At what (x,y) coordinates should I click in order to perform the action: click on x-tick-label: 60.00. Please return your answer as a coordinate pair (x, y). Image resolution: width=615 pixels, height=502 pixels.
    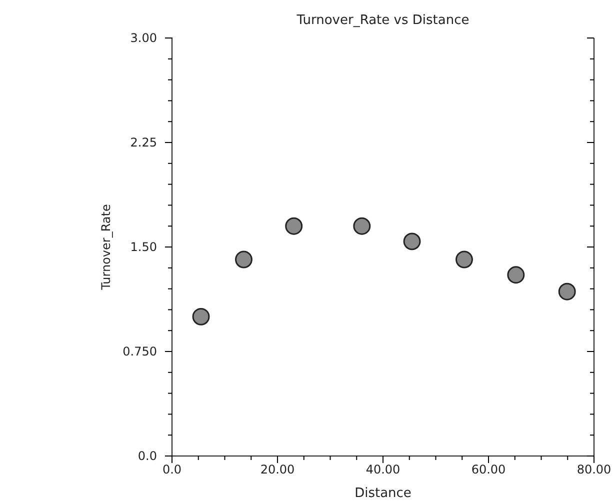
    Looking at the image, I should click on (488, 469).